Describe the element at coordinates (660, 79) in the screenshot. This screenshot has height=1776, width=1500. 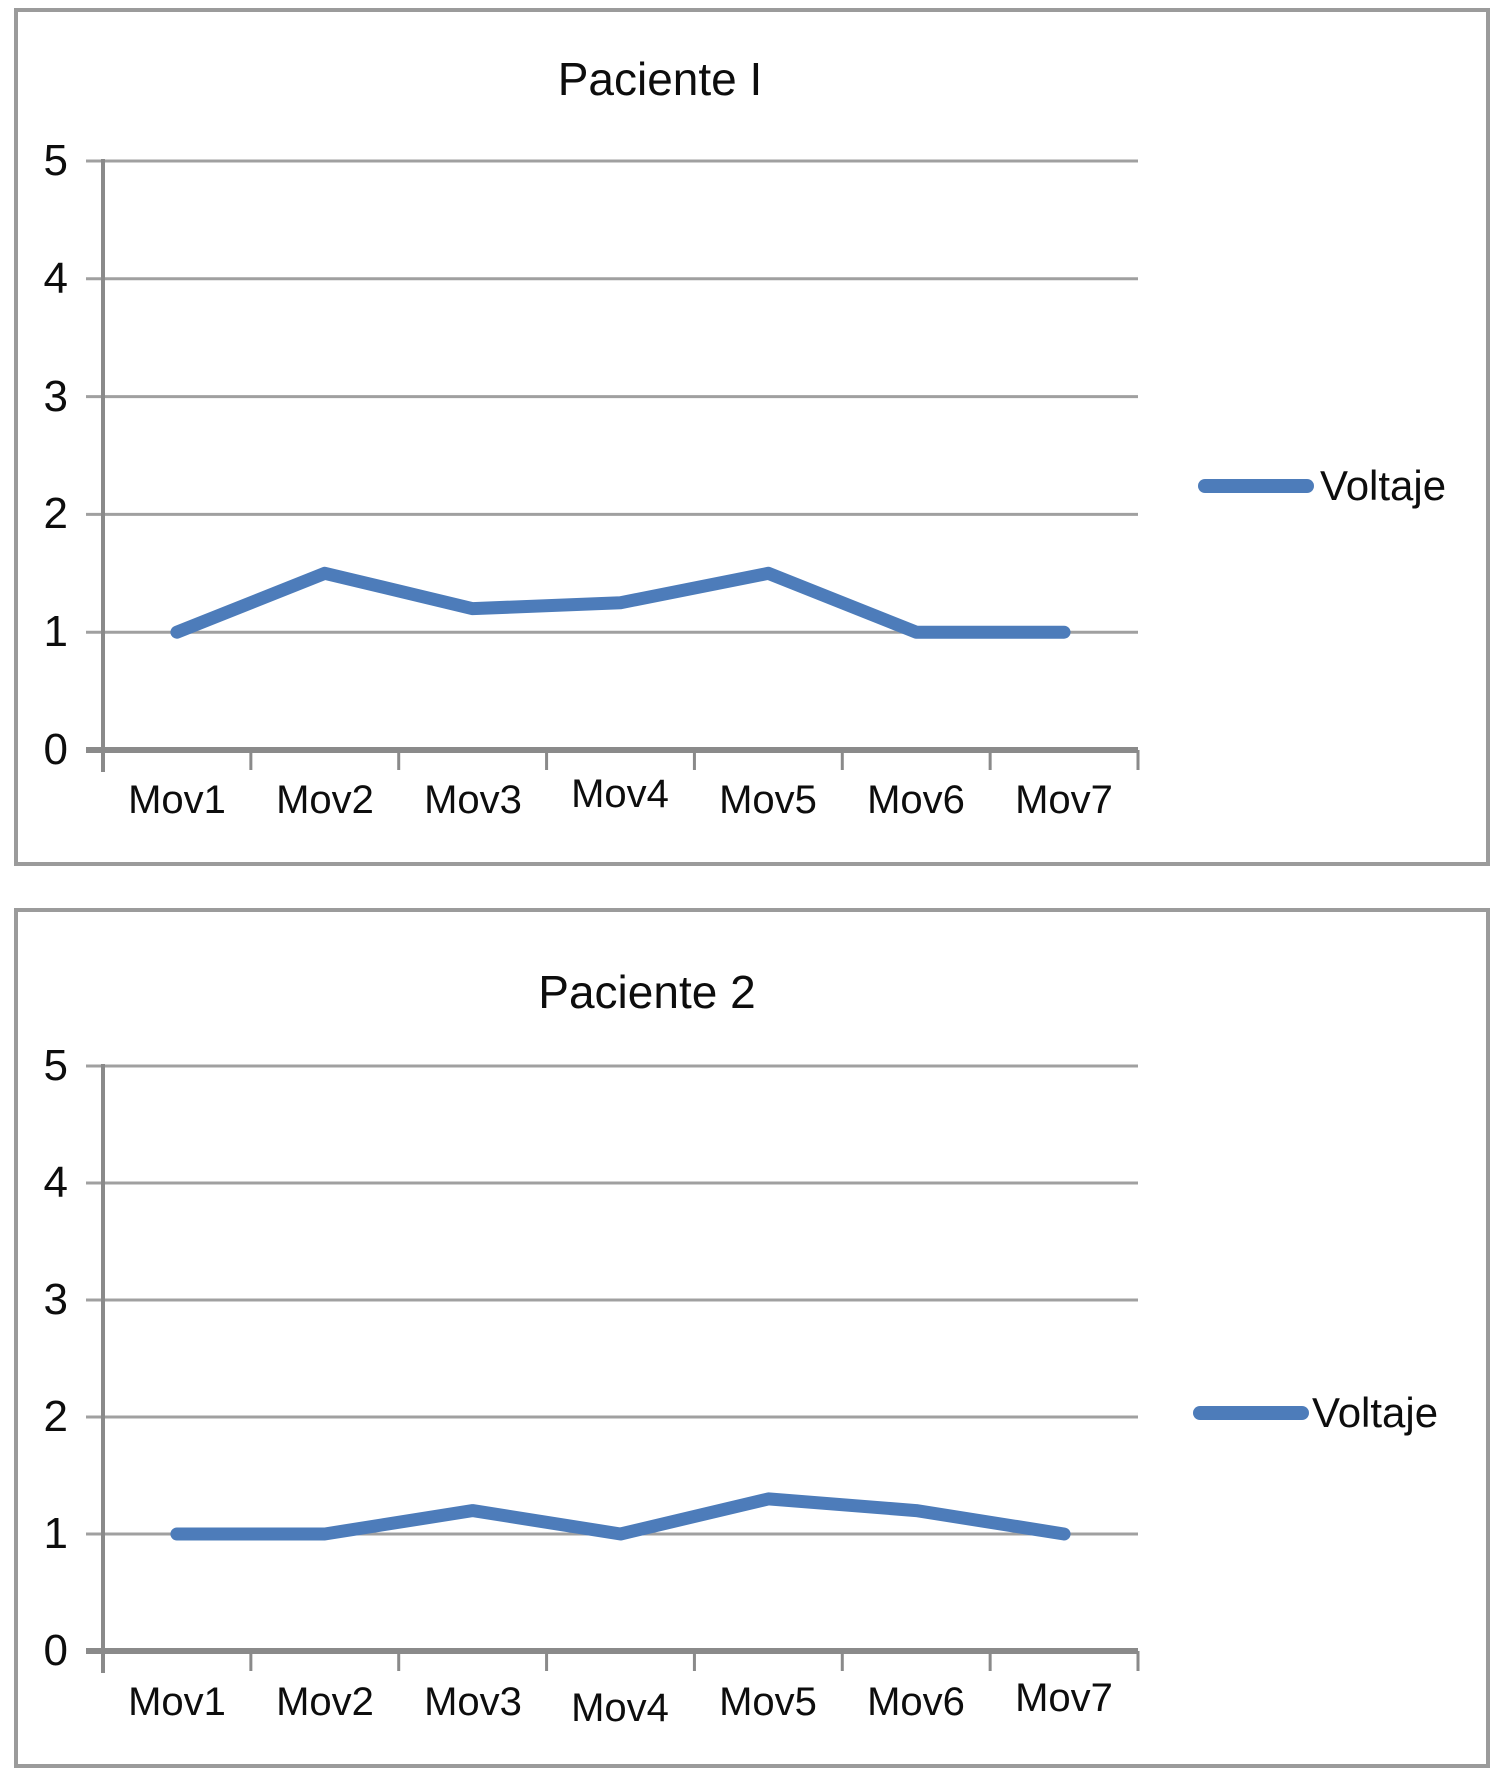
I see `chart-title: Paciente I` at that location.